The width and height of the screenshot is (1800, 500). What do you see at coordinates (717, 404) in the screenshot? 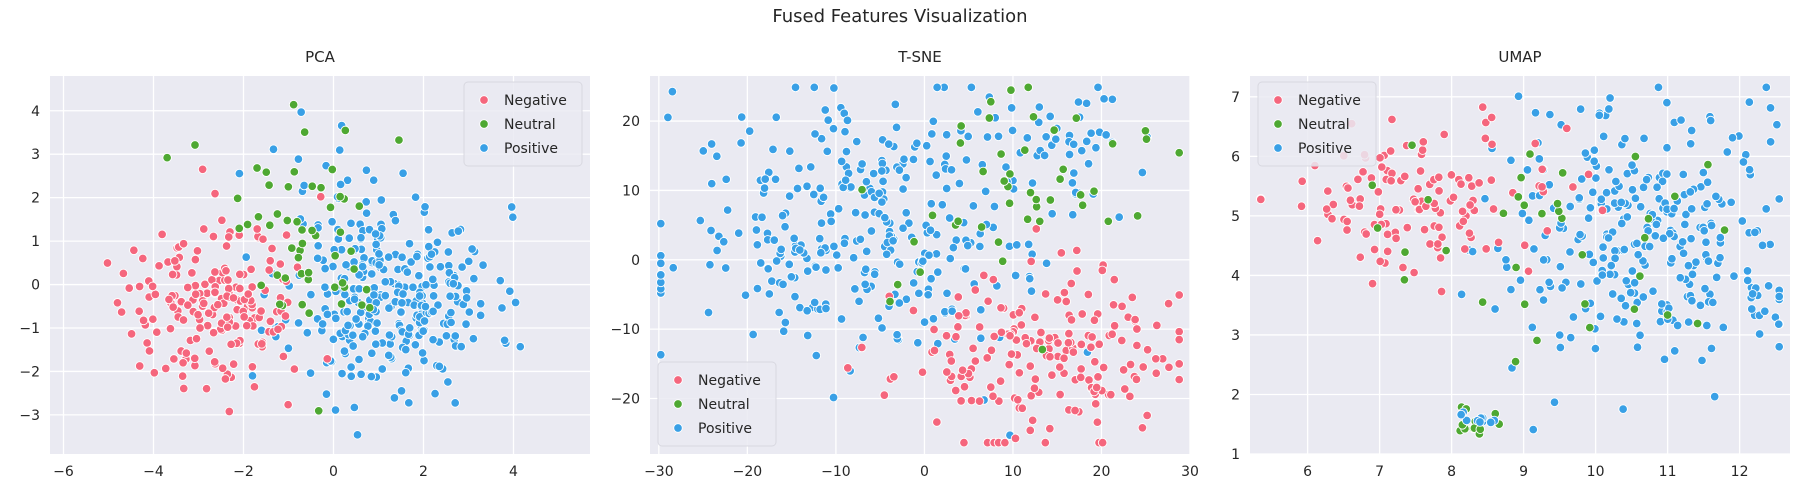
I see `legend-box` at bounding box center [717, 404].